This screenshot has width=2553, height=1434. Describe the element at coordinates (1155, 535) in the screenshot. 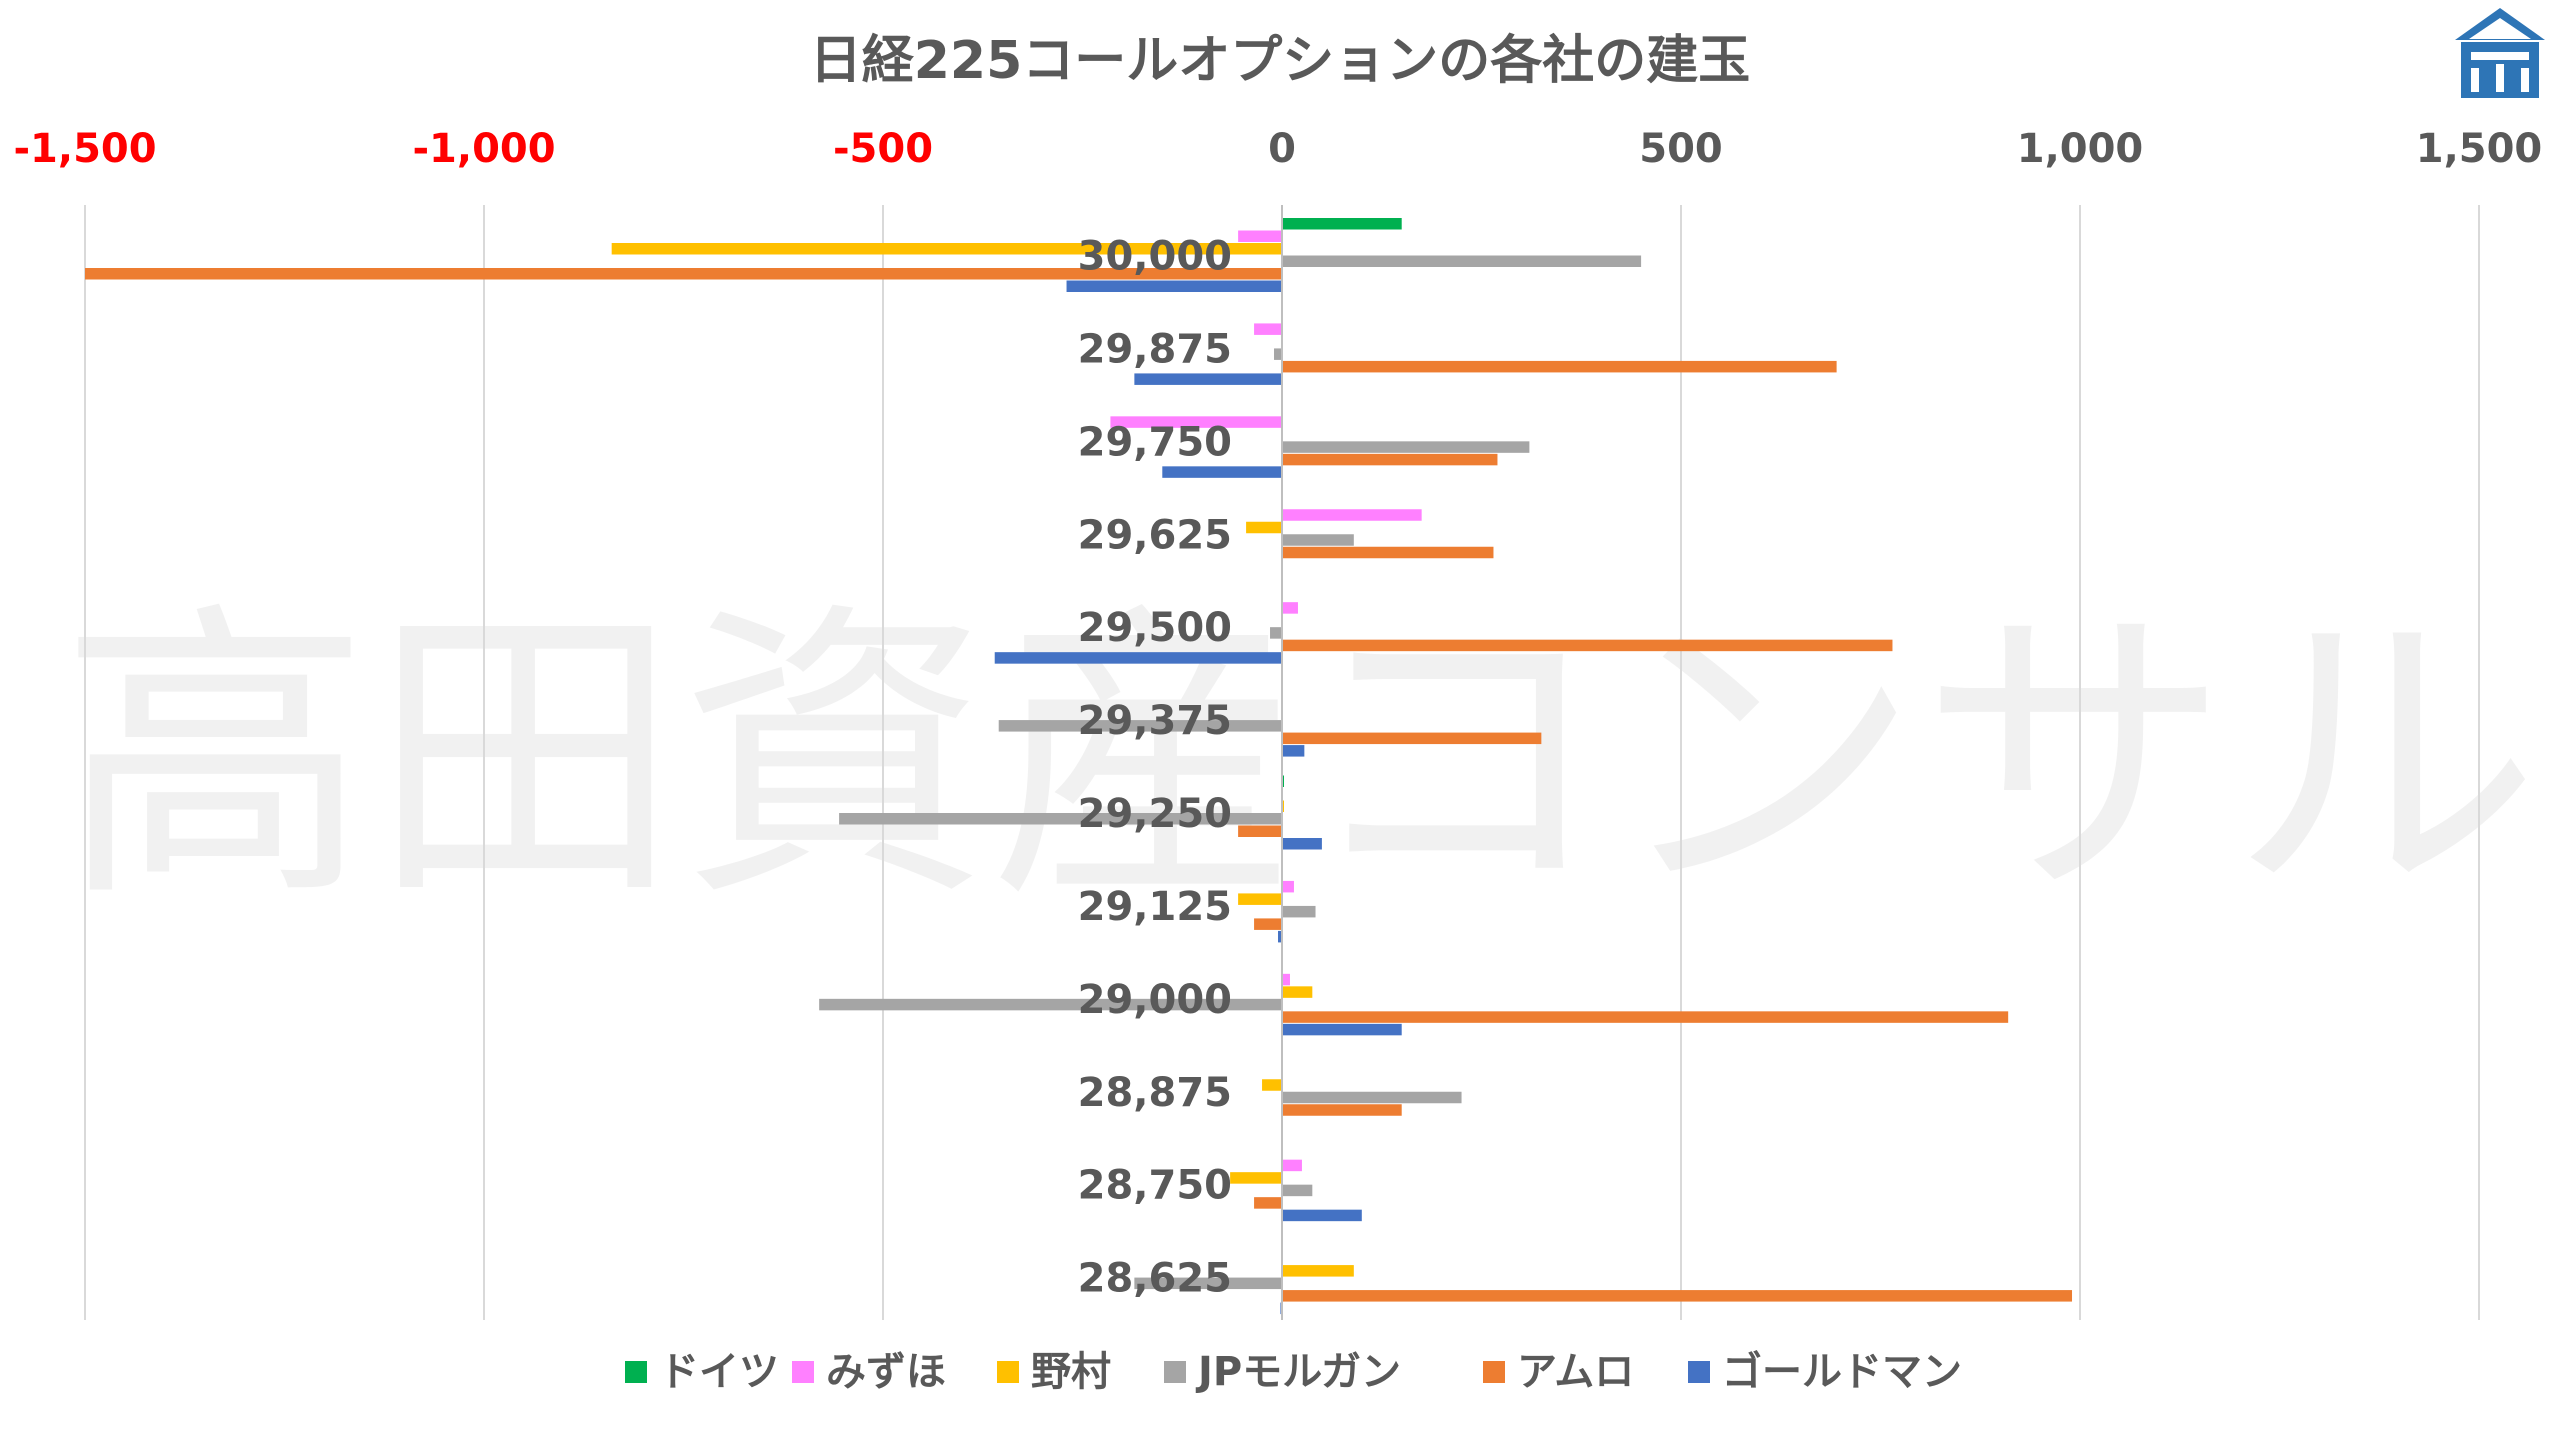

I see `y-tick-label: 29,625` at that location.